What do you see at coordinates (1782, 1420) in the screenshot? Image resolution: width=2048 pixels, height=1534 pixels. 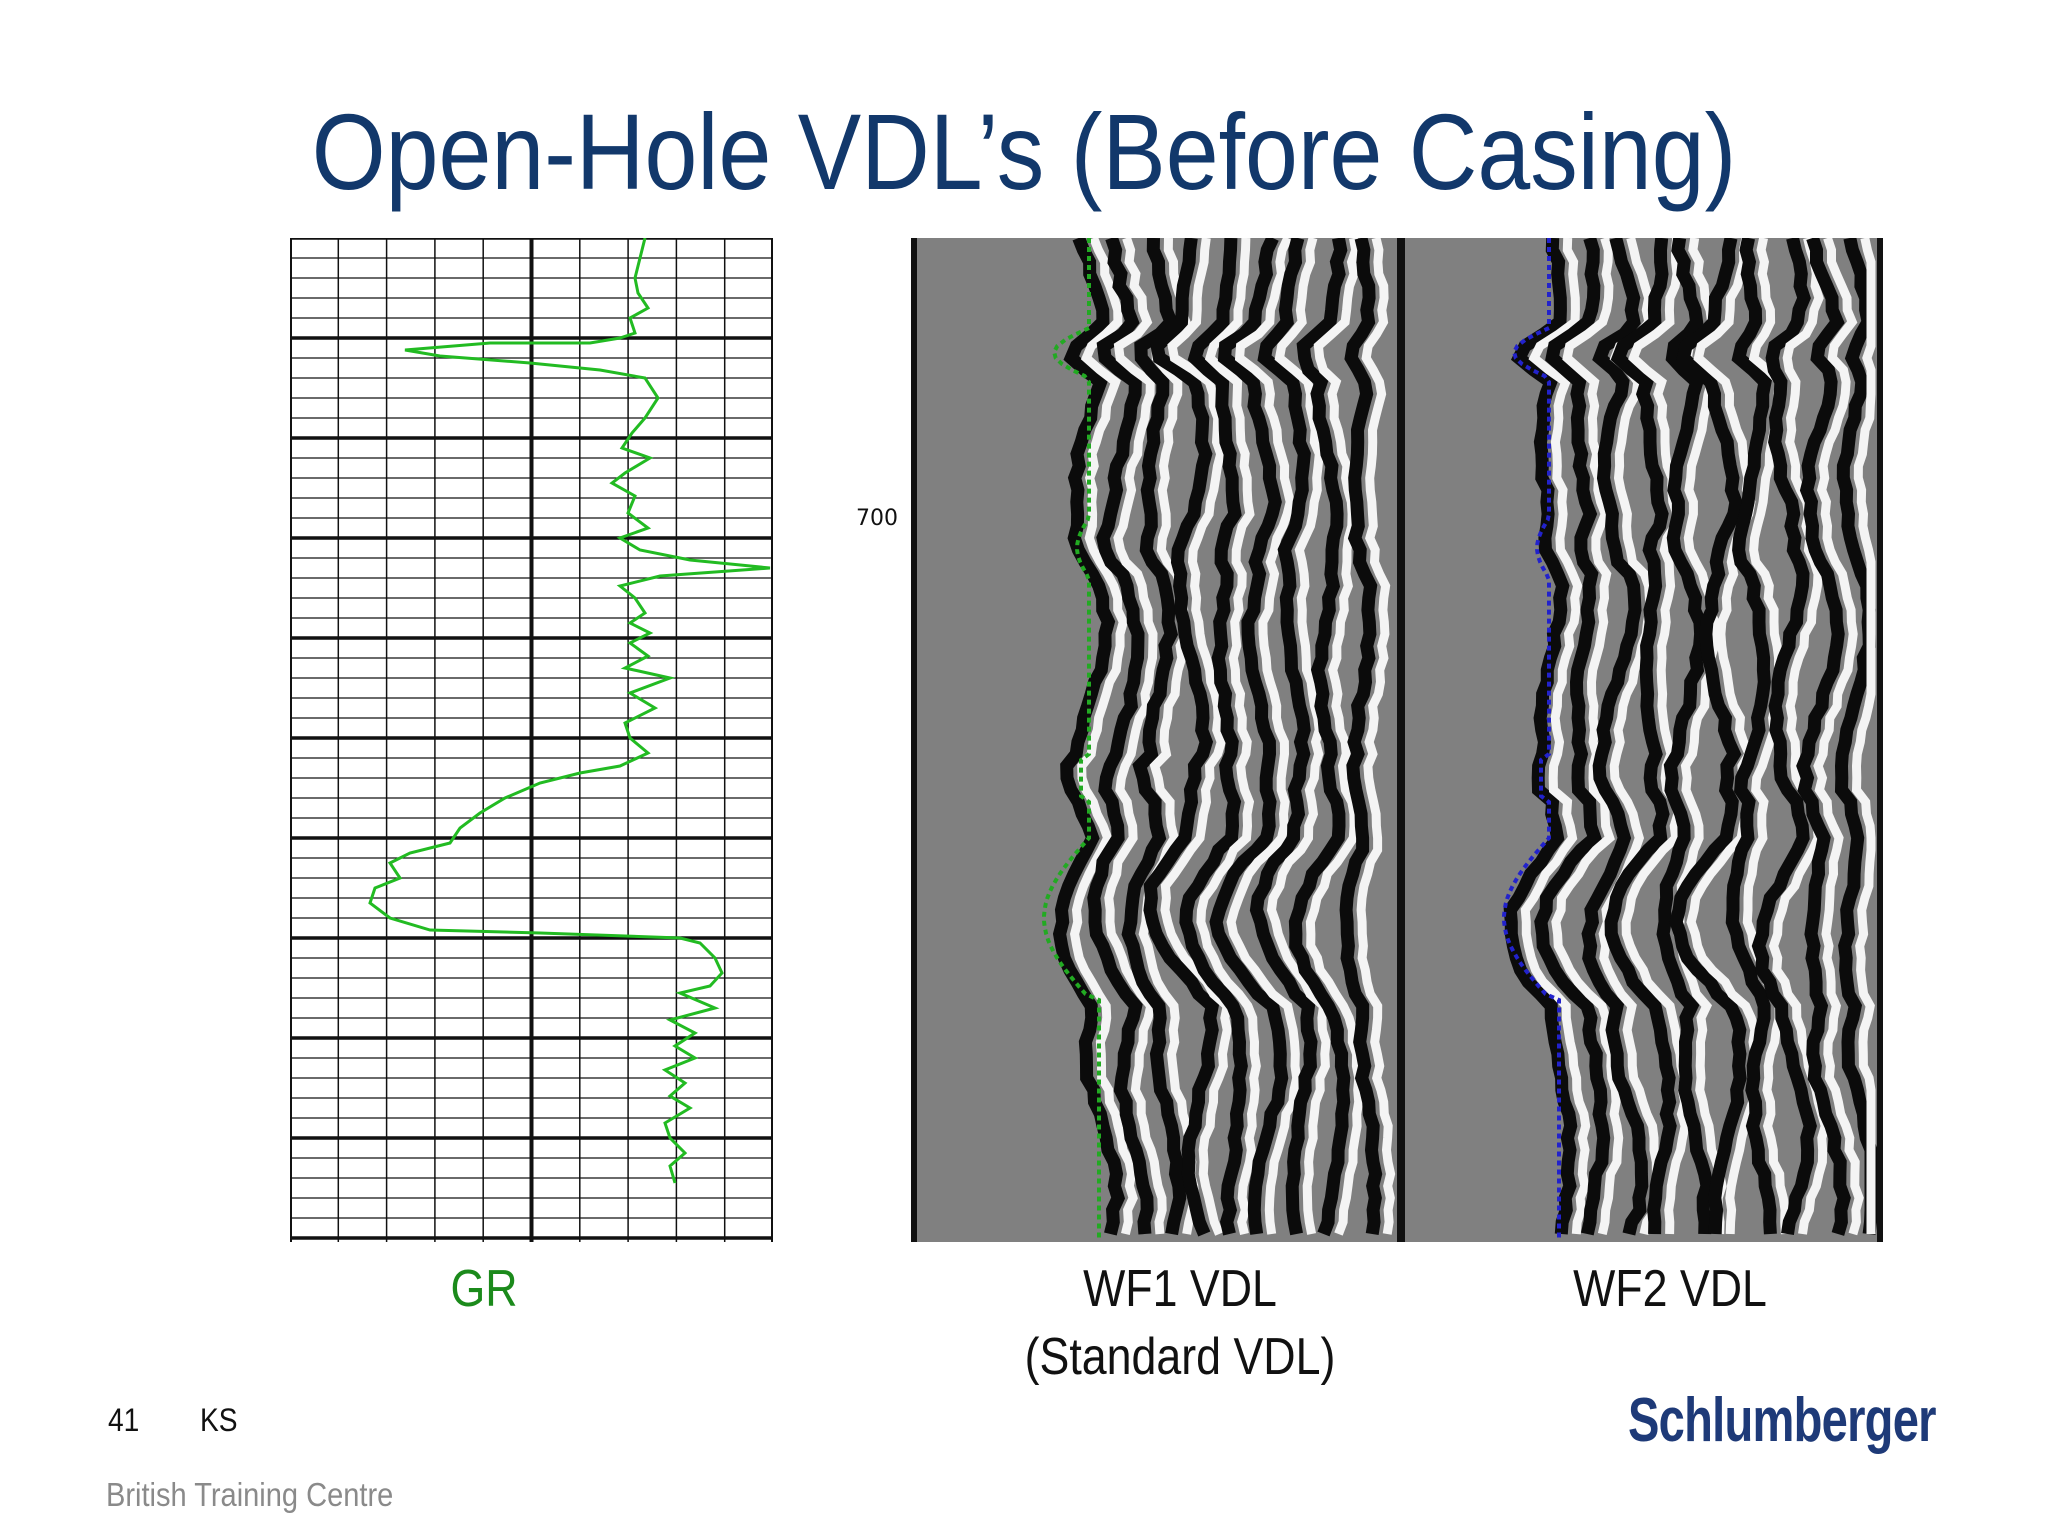 I see `schlumberger-logo: Schlumberger` at bounding box center [1782, 1420].